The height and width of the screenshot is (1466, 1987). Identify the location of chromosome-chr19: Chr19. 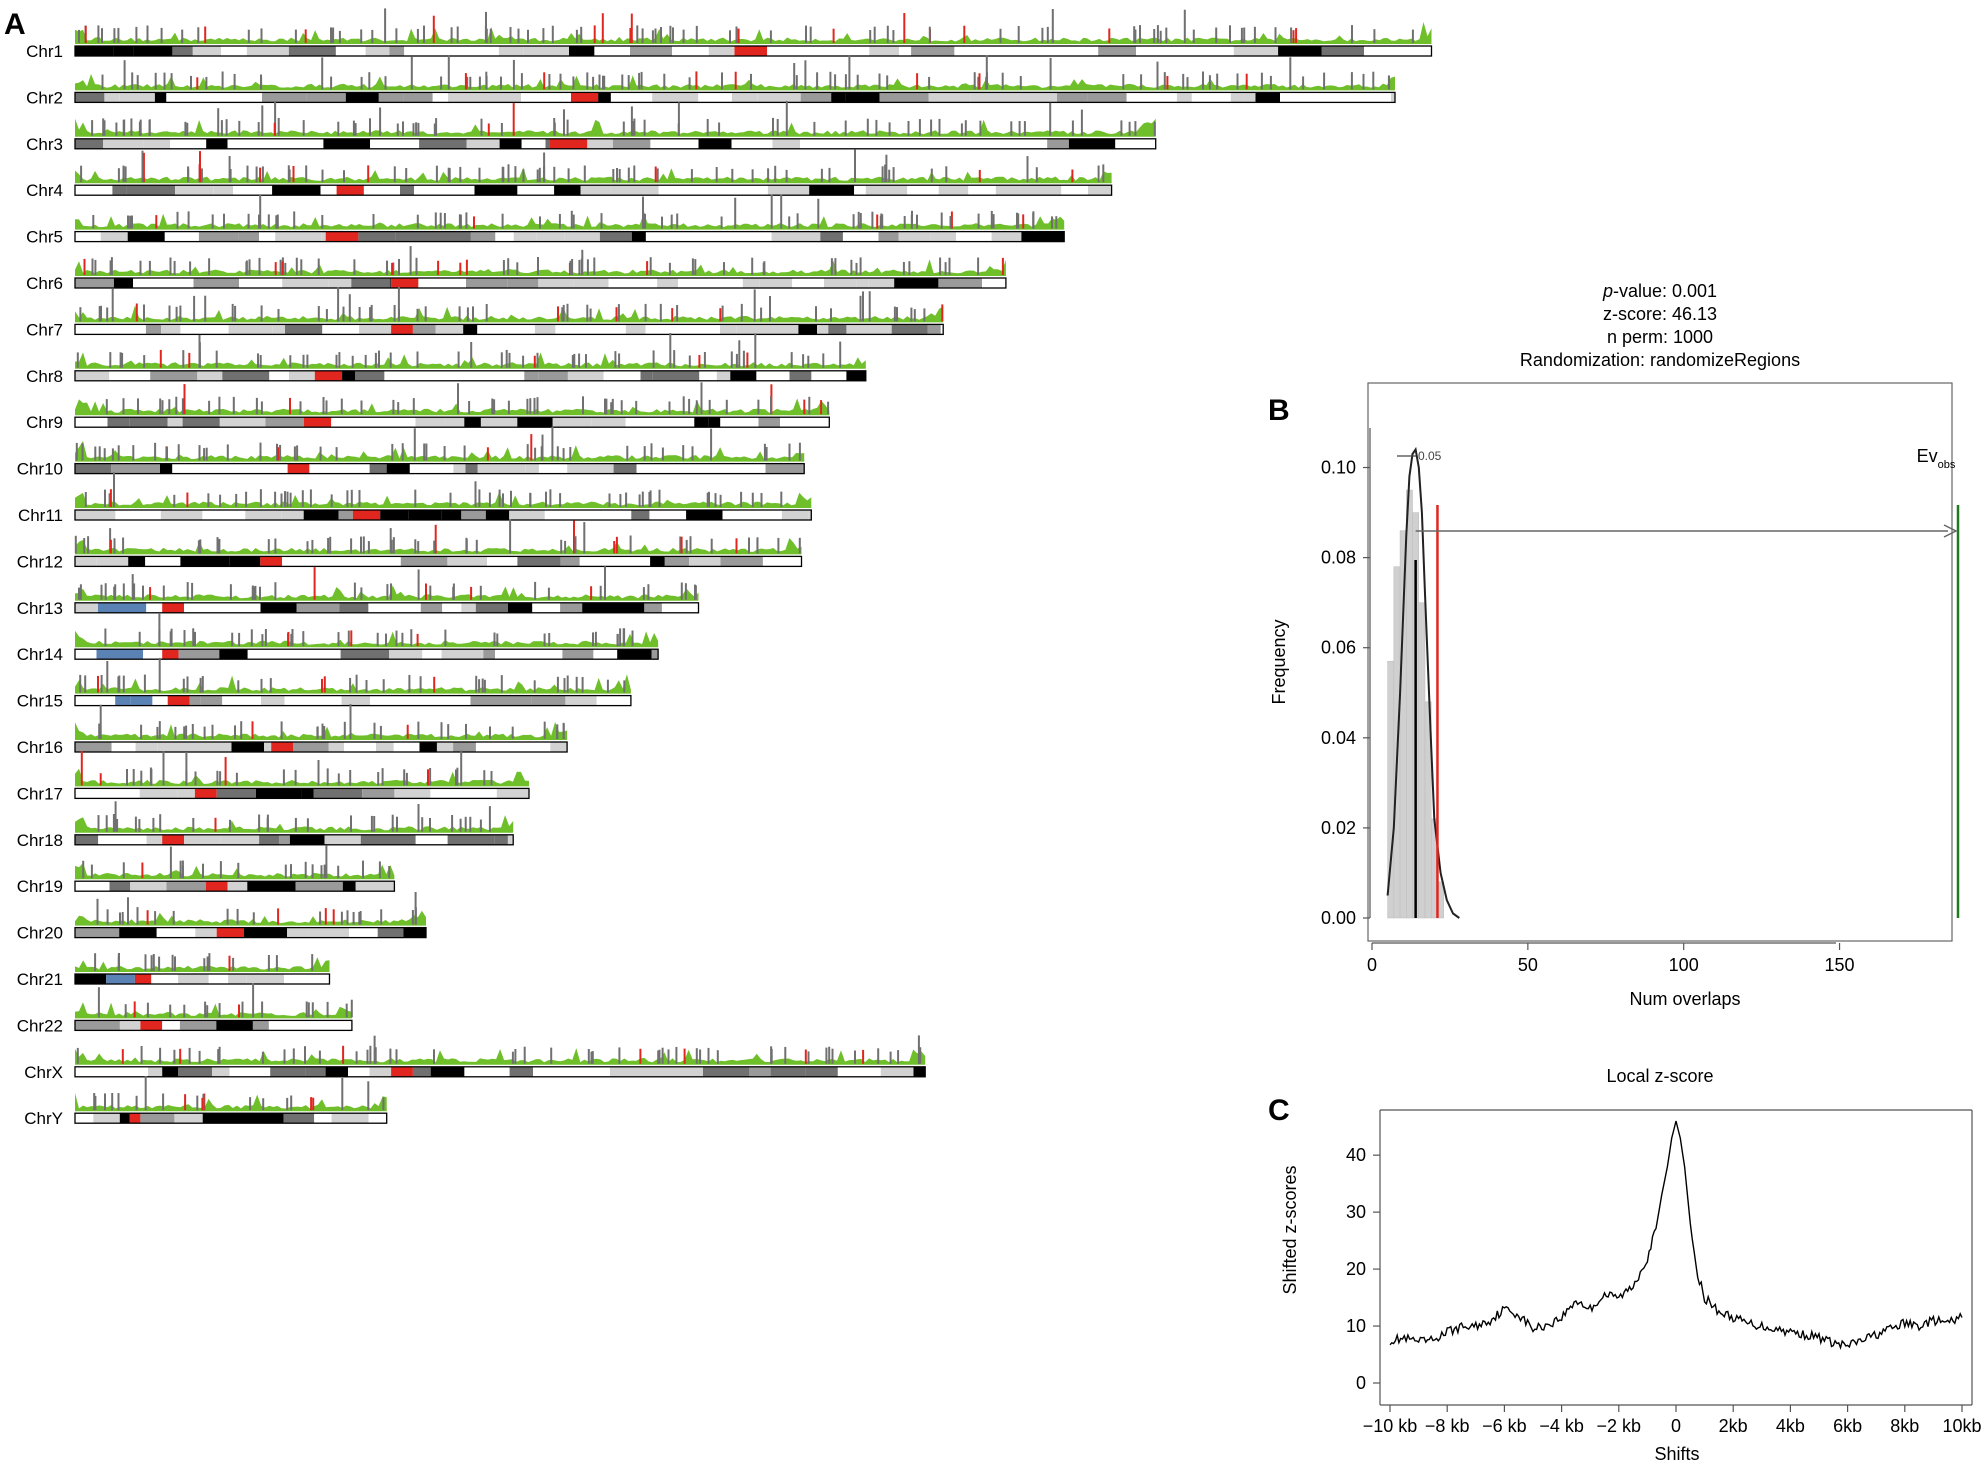
(206, 870).